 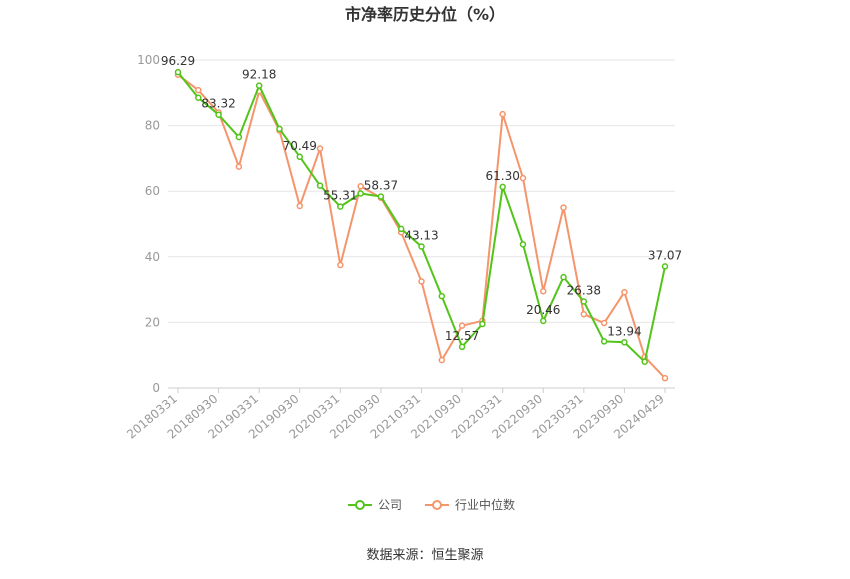 I want to click on y-tick-label: 20, so click(x=152, y=322).